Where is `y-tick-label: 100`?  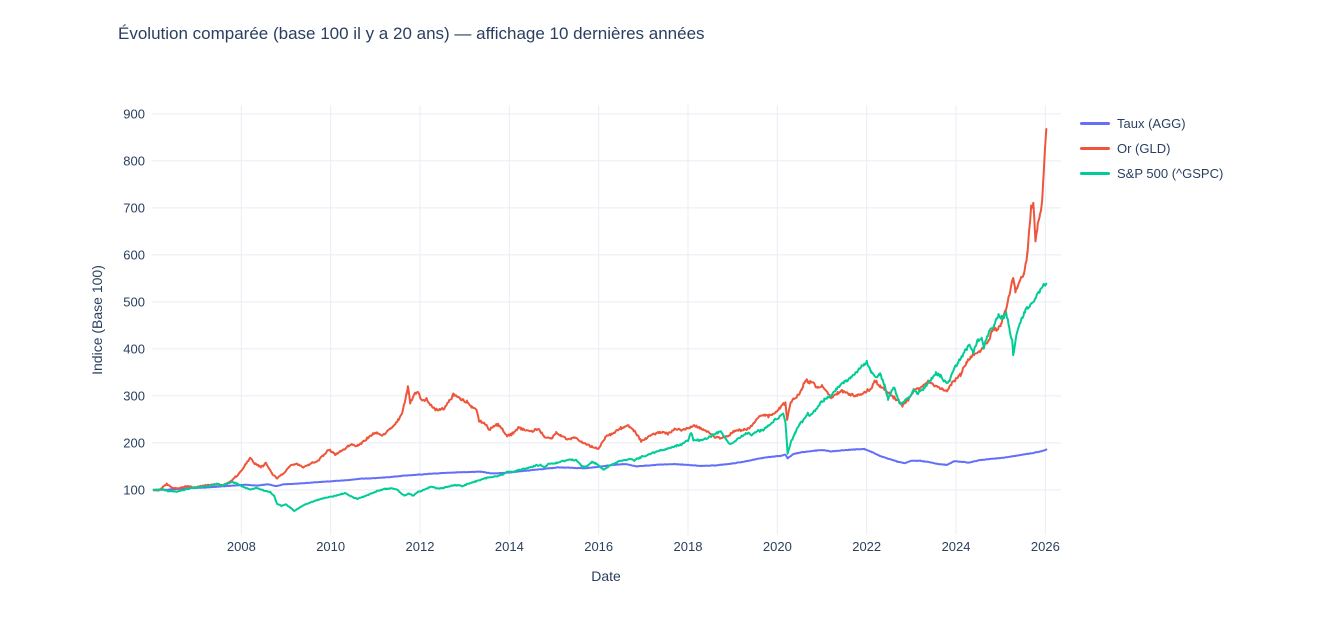
y-tick-label: 100 is located at coordinates (134, 489).